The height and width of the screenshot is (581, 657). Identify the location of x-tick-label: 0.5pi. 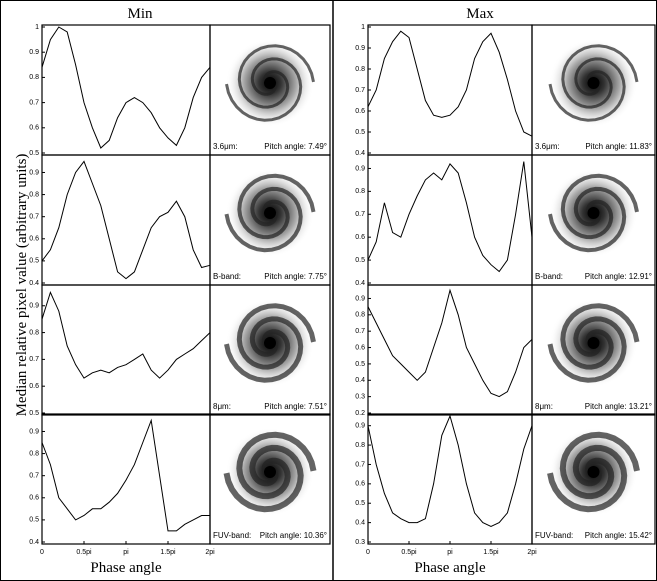
(409, 552).